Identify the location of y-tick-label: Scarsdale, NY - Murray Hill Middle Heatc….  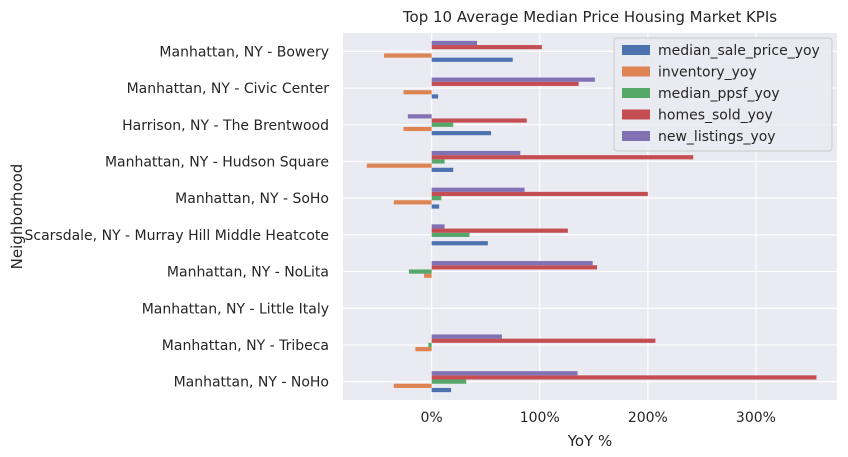
(176, 236).